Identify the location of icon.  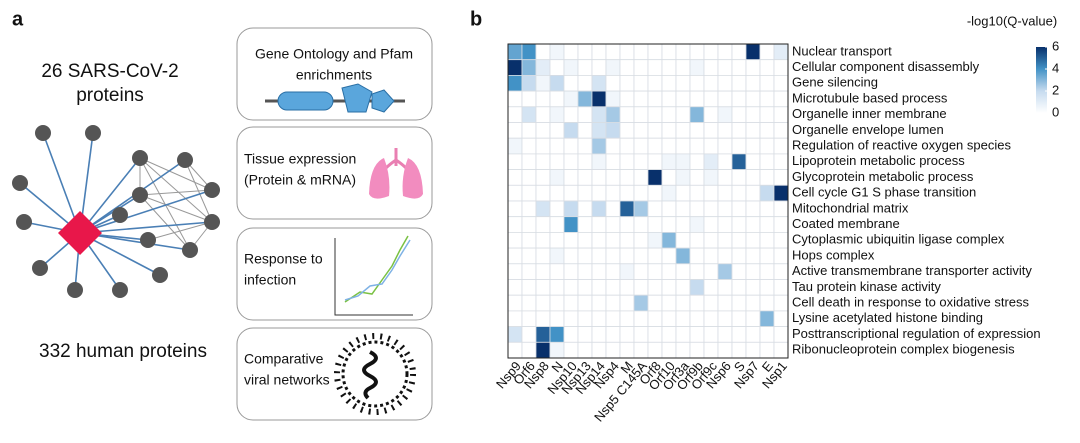
(375, 374).